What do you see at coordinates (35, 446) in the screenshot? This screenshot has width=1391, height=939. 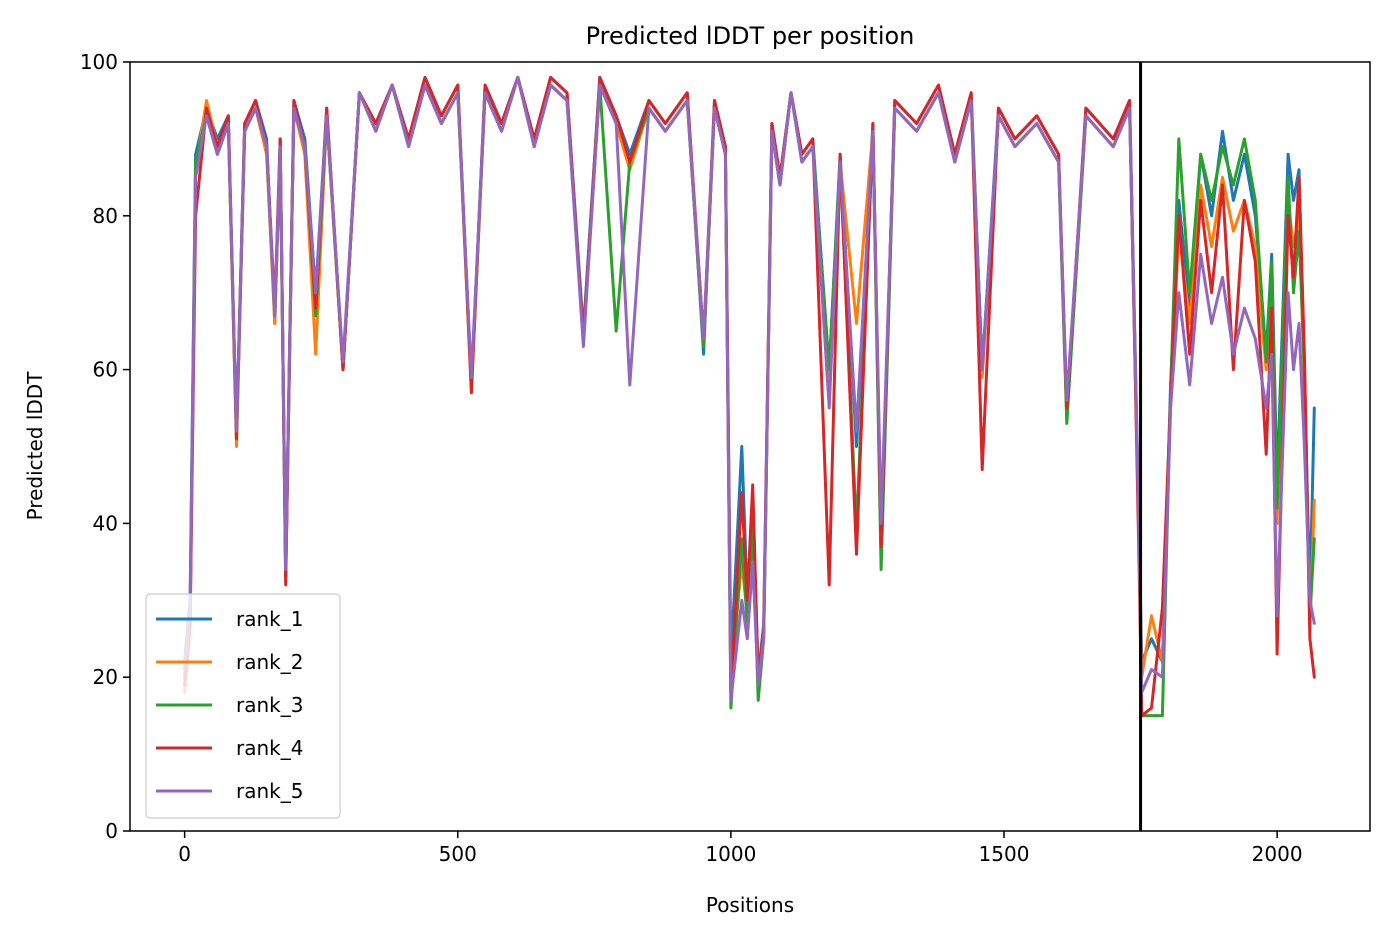 I see `y-axis-label: Predicted lDDT` at bounding box center [35, 446].